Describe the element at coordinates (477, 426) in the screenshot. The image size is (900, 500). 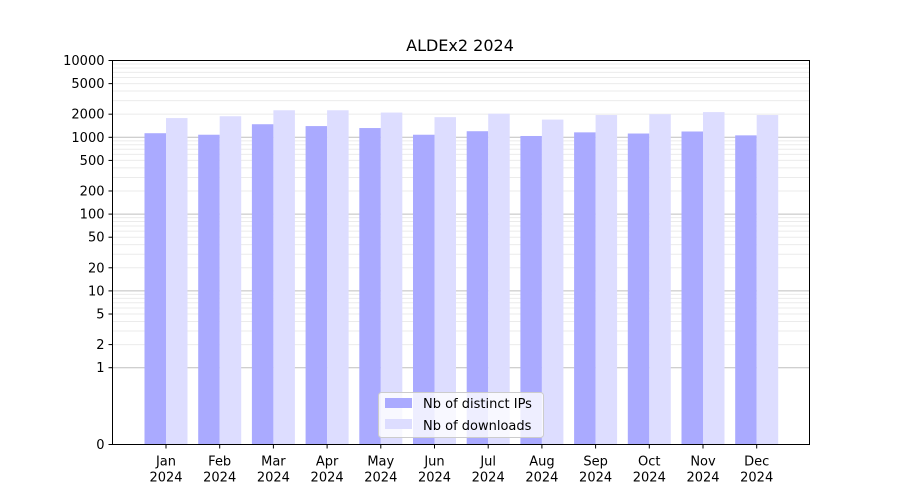
I see `legend-label-downloads: Nb of downloads` at that location.